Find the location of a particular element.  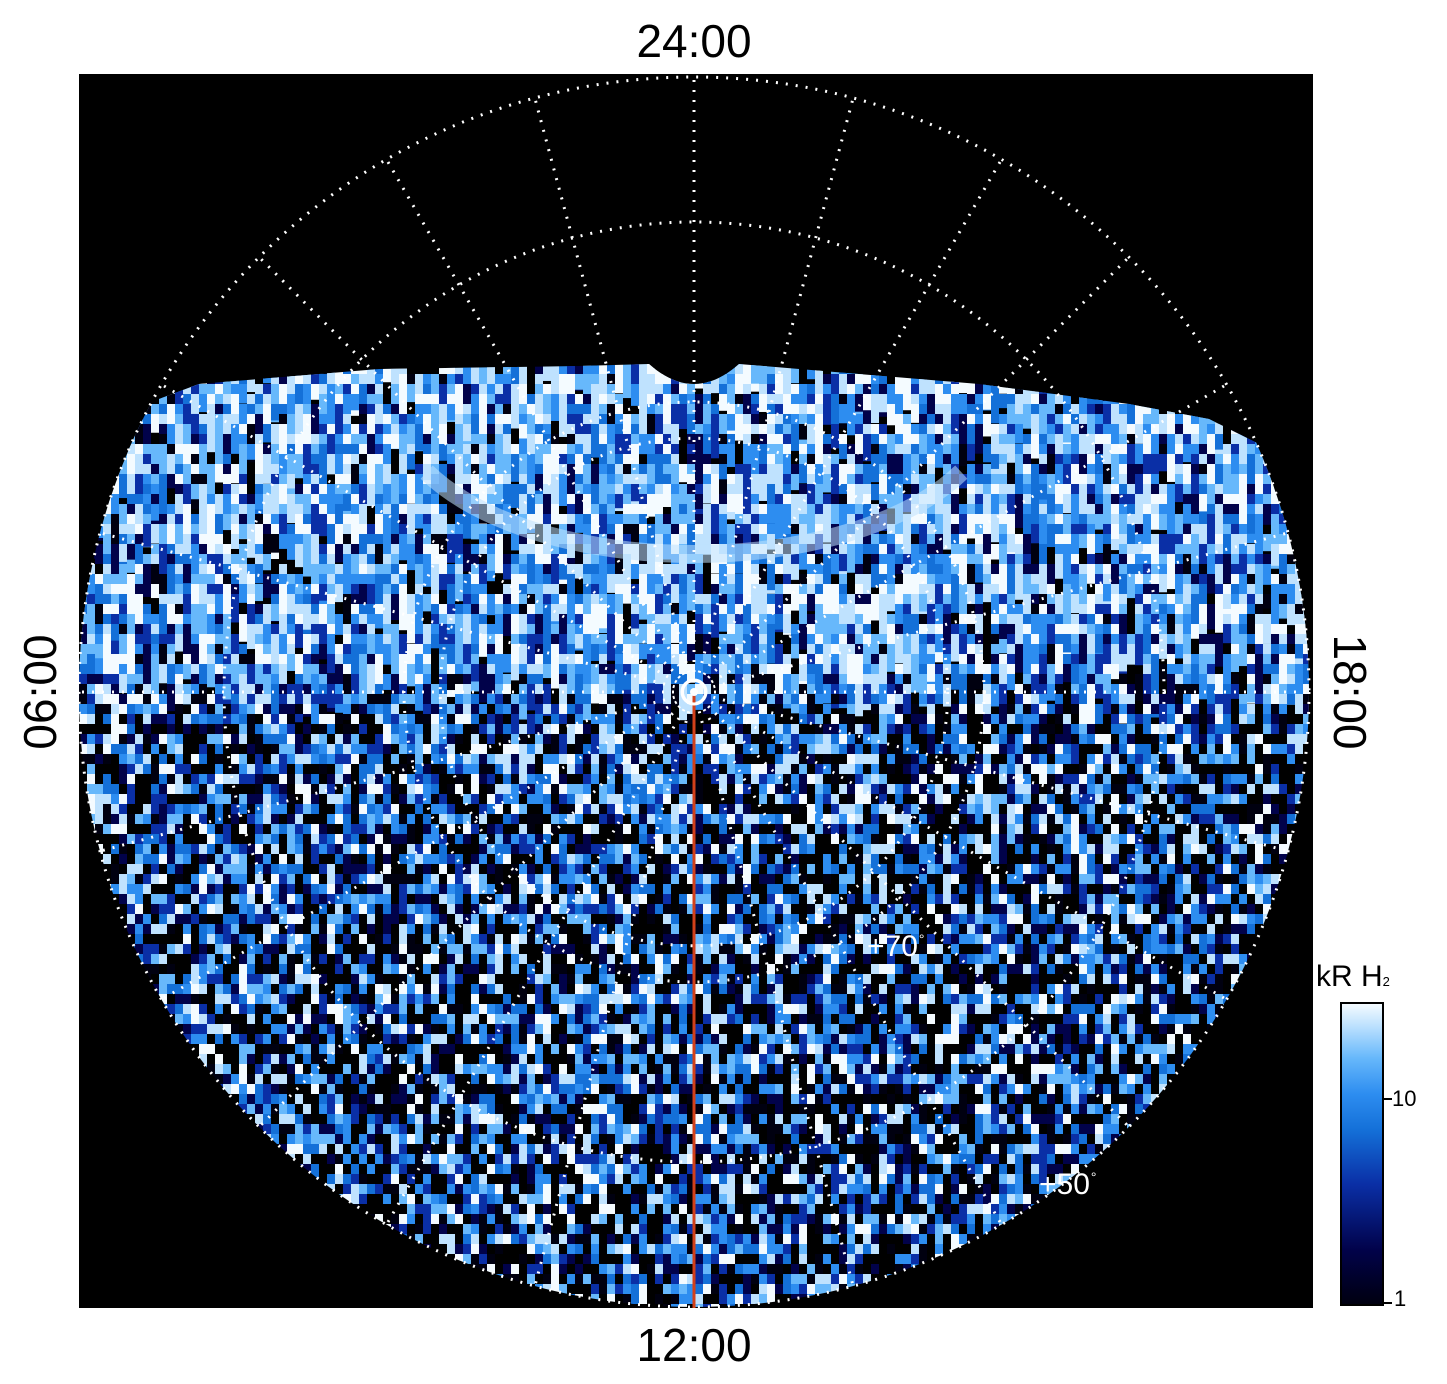

colorbar-tick-1: 1 is located at coordinates (1400, 1298).